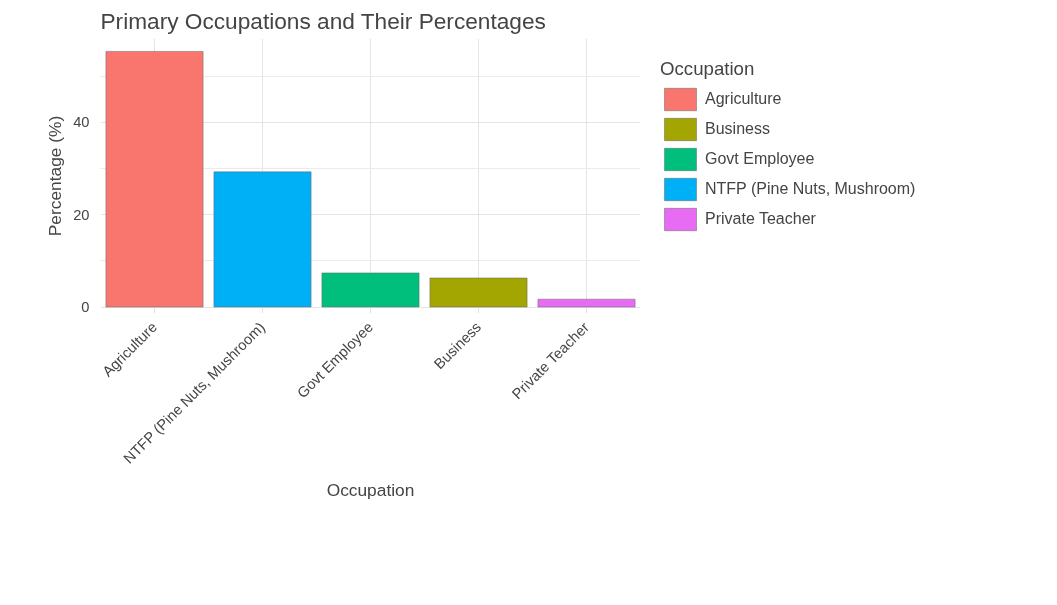 This screenshot has width=1057, height=605. What do you see at coordinates (743, 99) in the screenshot?
I see `legend-label: Agriculture` at bounding box center [743, 99].